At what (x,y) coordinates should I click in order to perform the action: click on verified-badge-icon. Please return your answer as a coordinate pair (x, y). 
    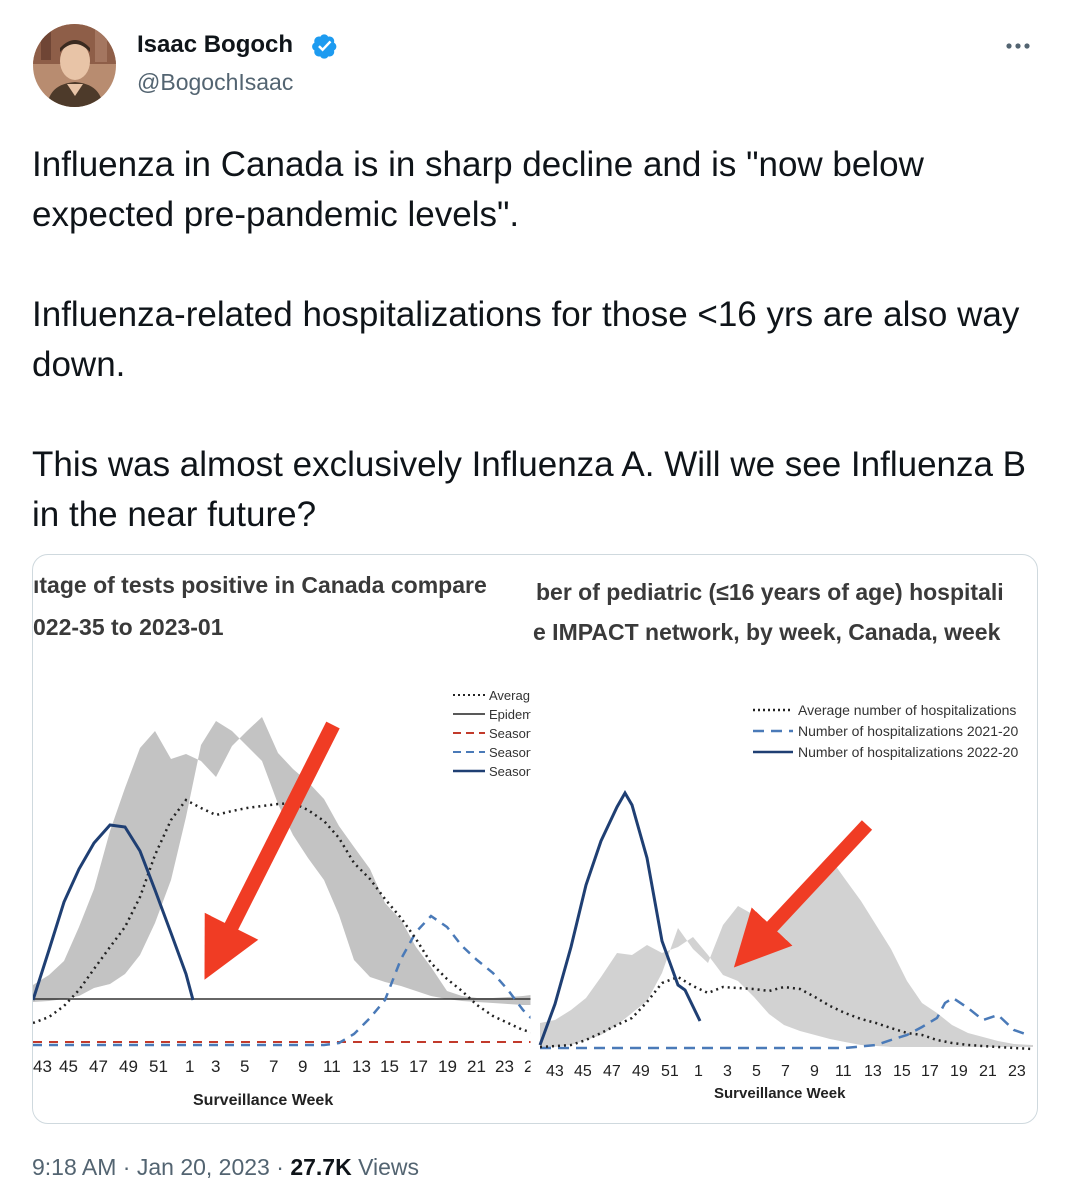
    Looking at the image, I should click on (324, 46).